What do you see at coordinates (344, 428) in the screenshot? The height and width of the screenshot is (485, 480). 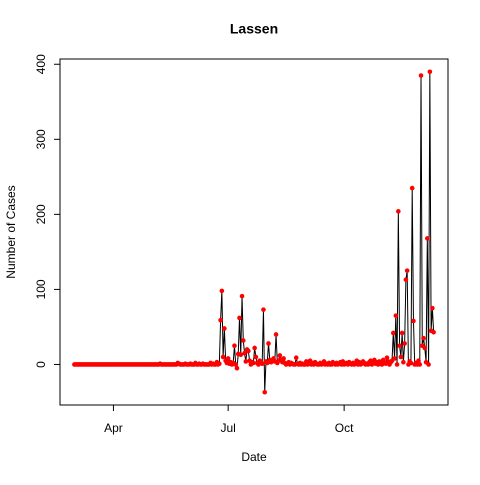 I see `x-tick-label: Oct` at bounding box center [344, 428].